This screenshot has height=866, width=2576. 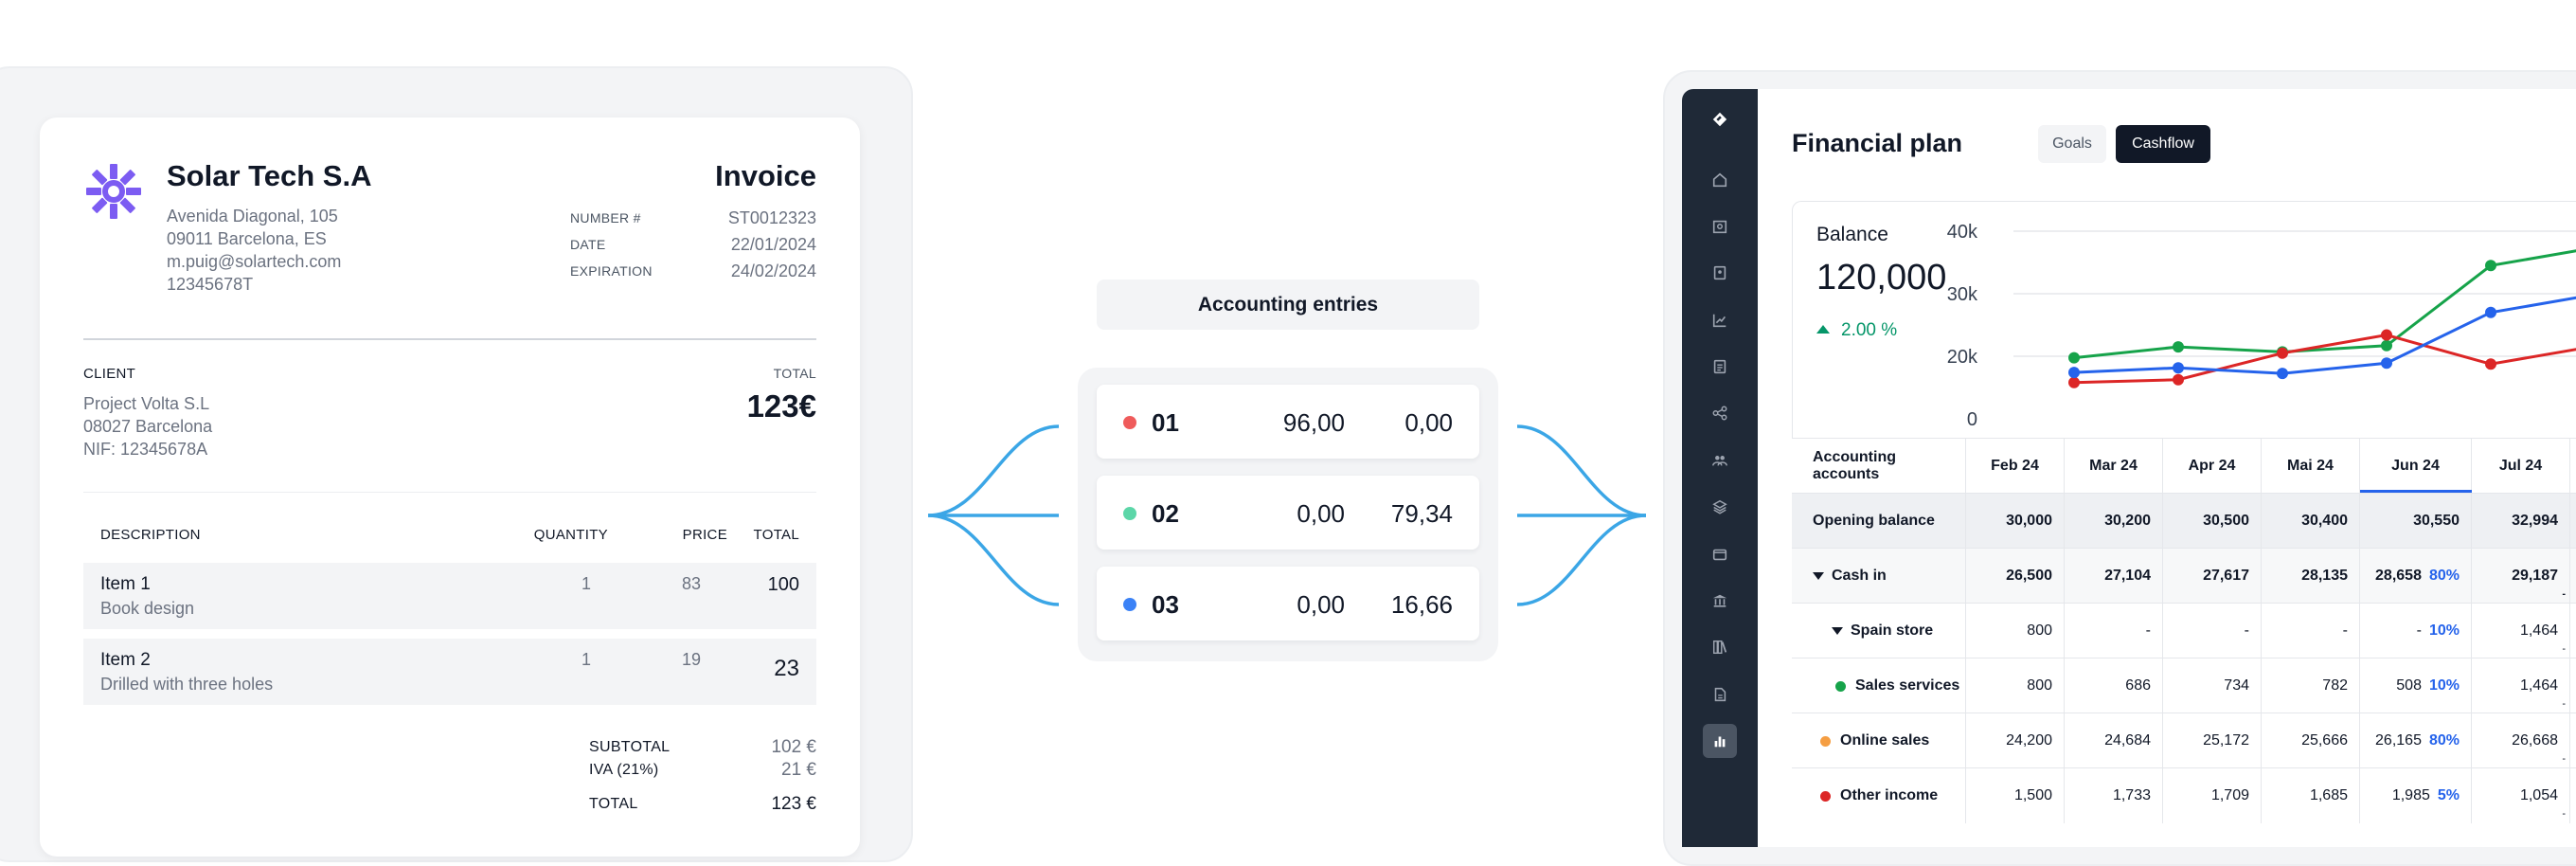 What do you see at coordinates (586, 584) in the screenshot?
I see `item-quantity: 1` at bounding box center [586, 584].